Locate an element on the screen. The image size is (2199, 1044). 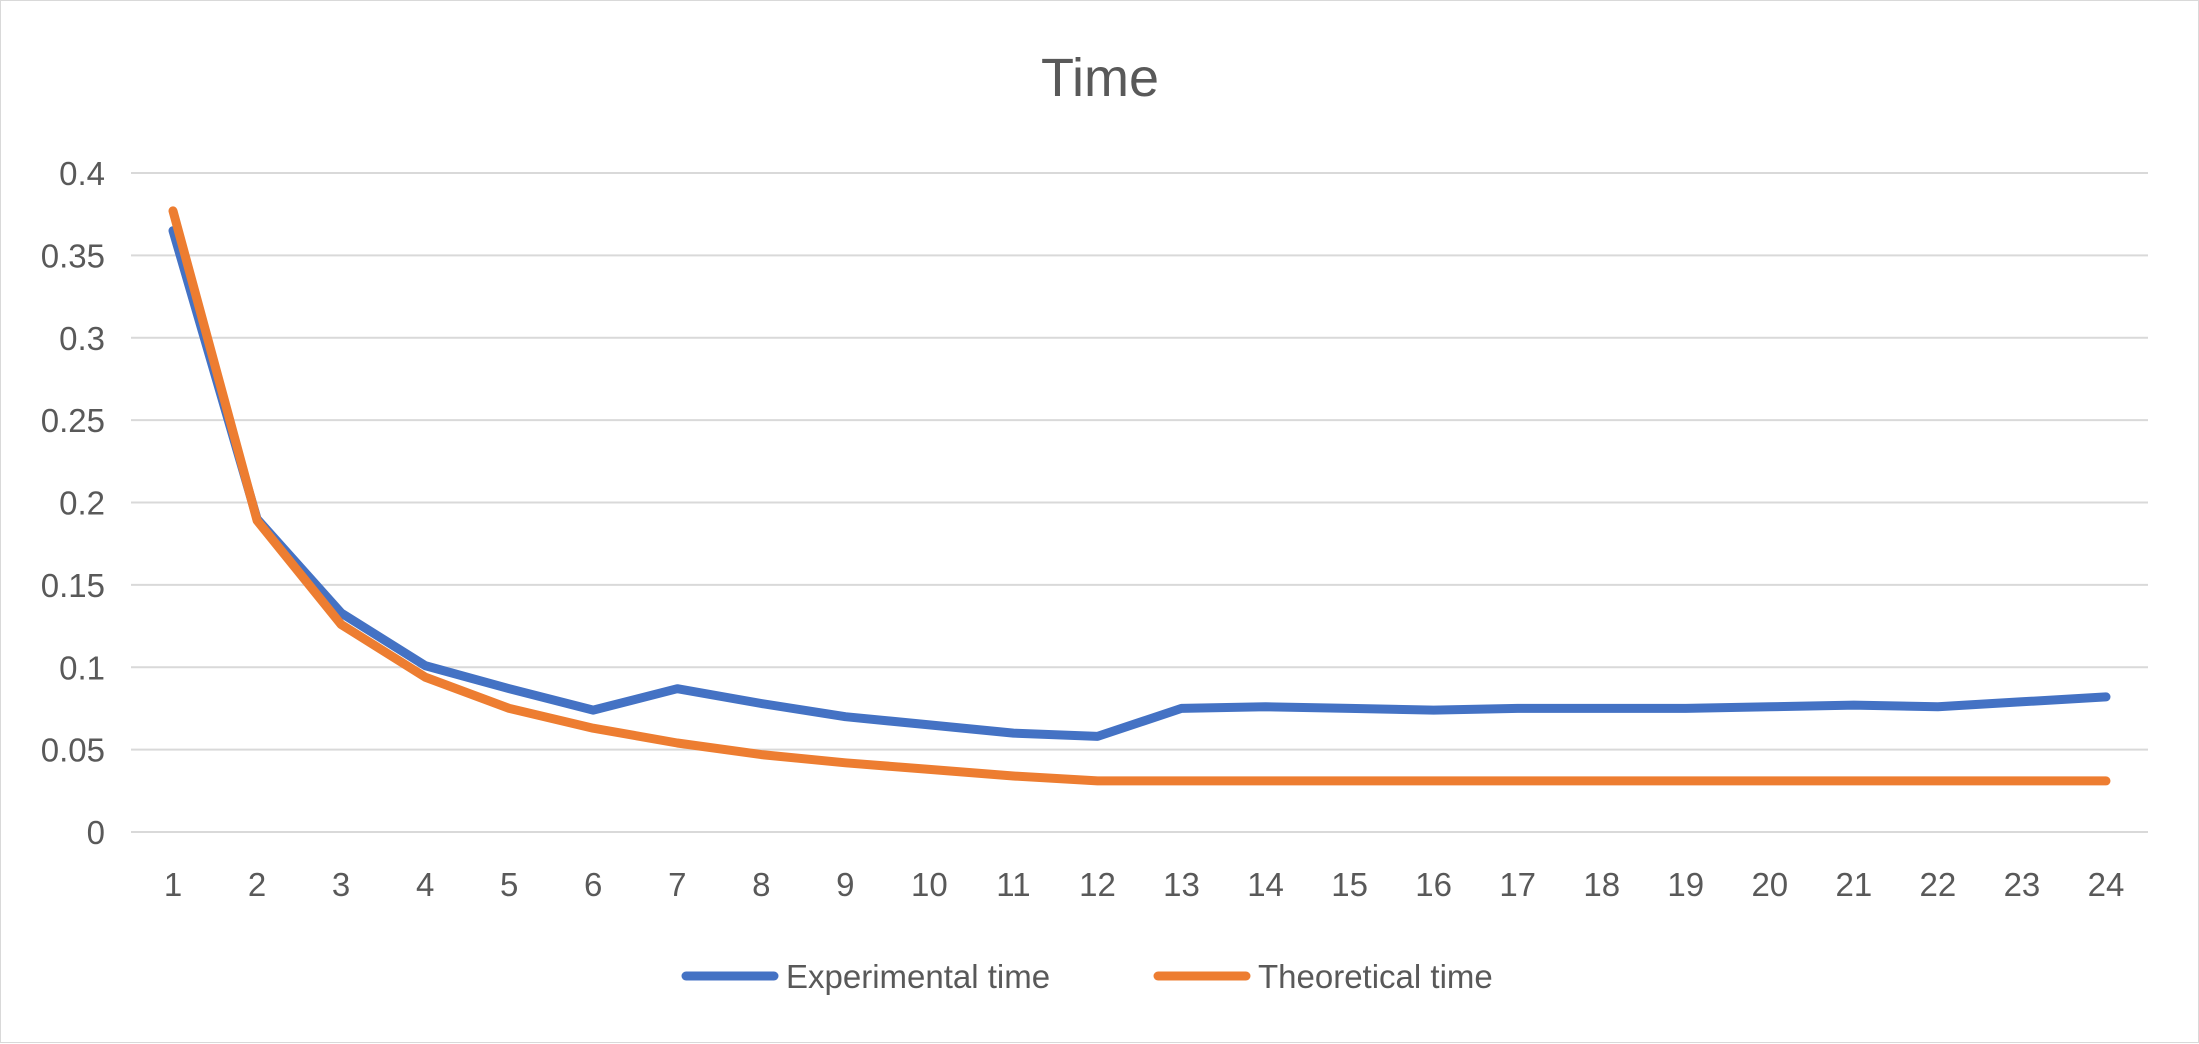
y-axis-tick-labels: 0 0.05 0.1 0.15 0.2 0.25 0.3 0.35 0.4 is located at coordinates (73, 503).